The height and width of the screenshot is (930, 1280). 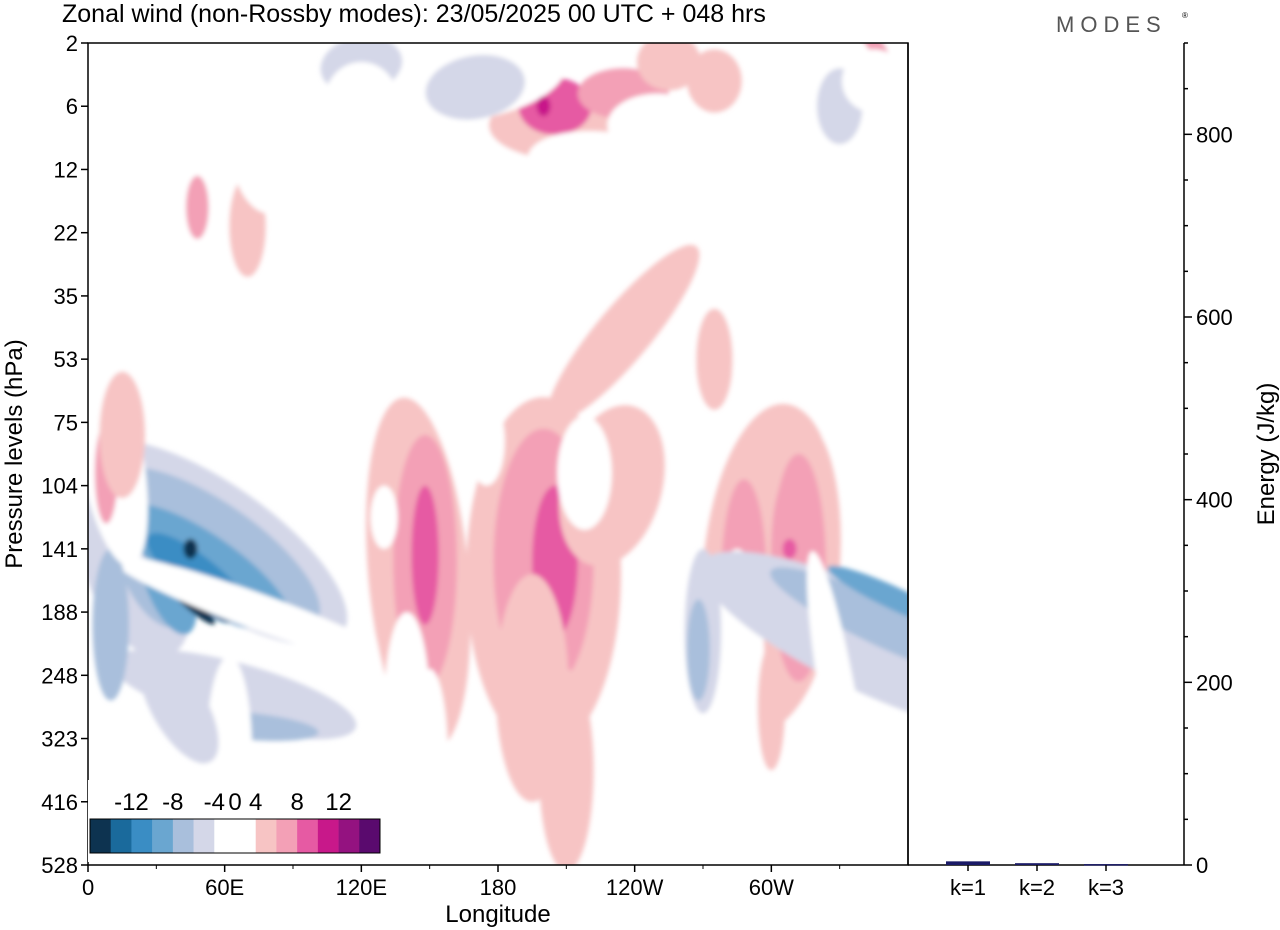 What do you see at coordinates (64, 454) in the screenshot?
I see `pressure-axis: 2 6 12 22 35 53 75 104 141 188 248 323 416 528` at bounding box center [64, 454].